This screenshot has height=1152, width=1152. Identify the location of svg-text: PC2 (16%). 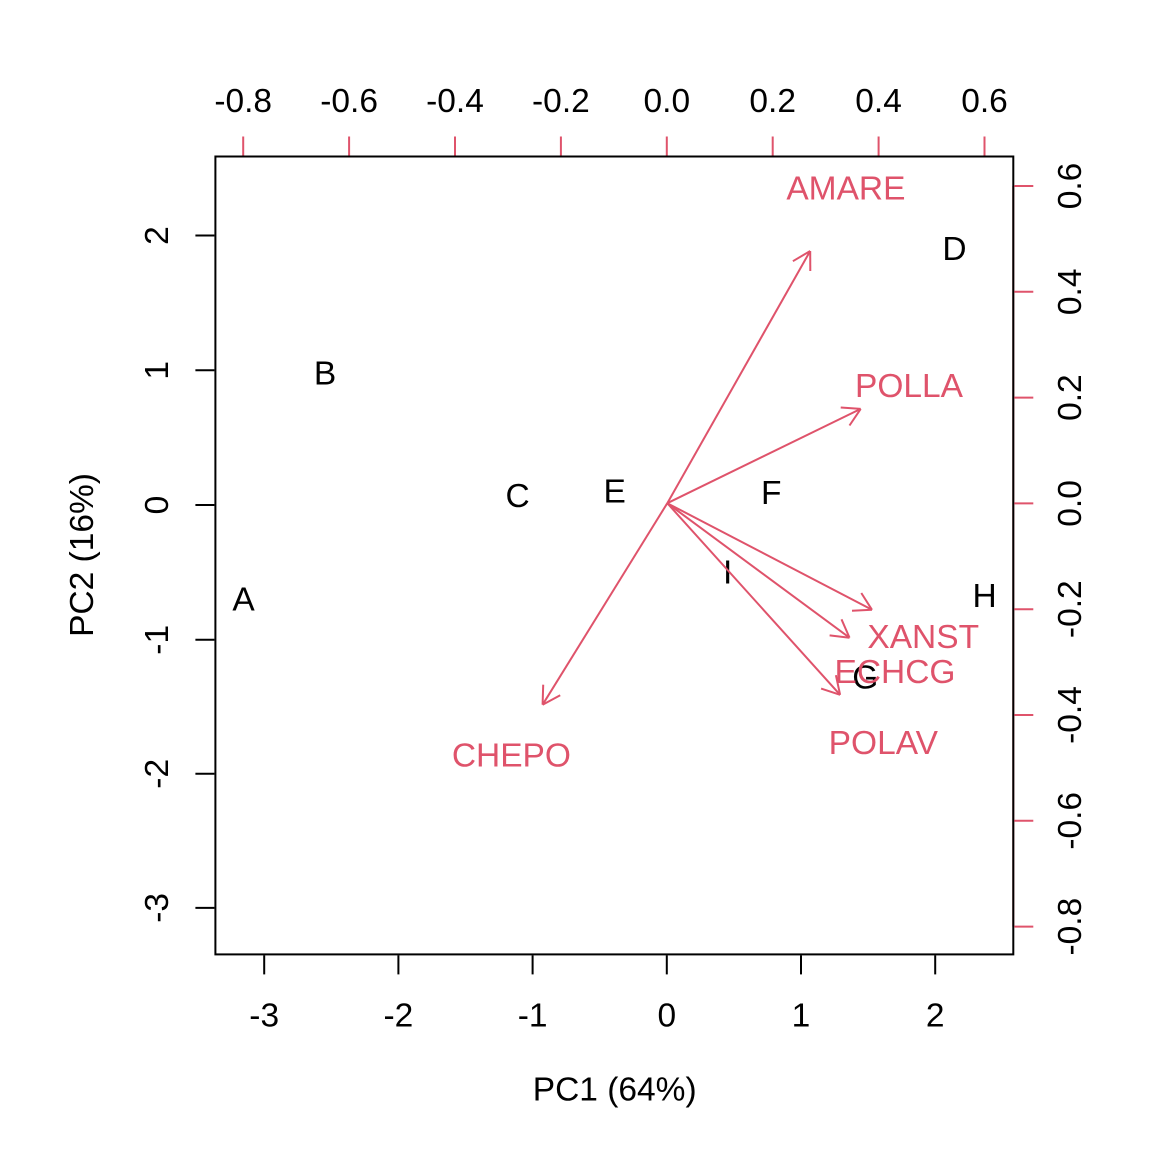
(82, 555).